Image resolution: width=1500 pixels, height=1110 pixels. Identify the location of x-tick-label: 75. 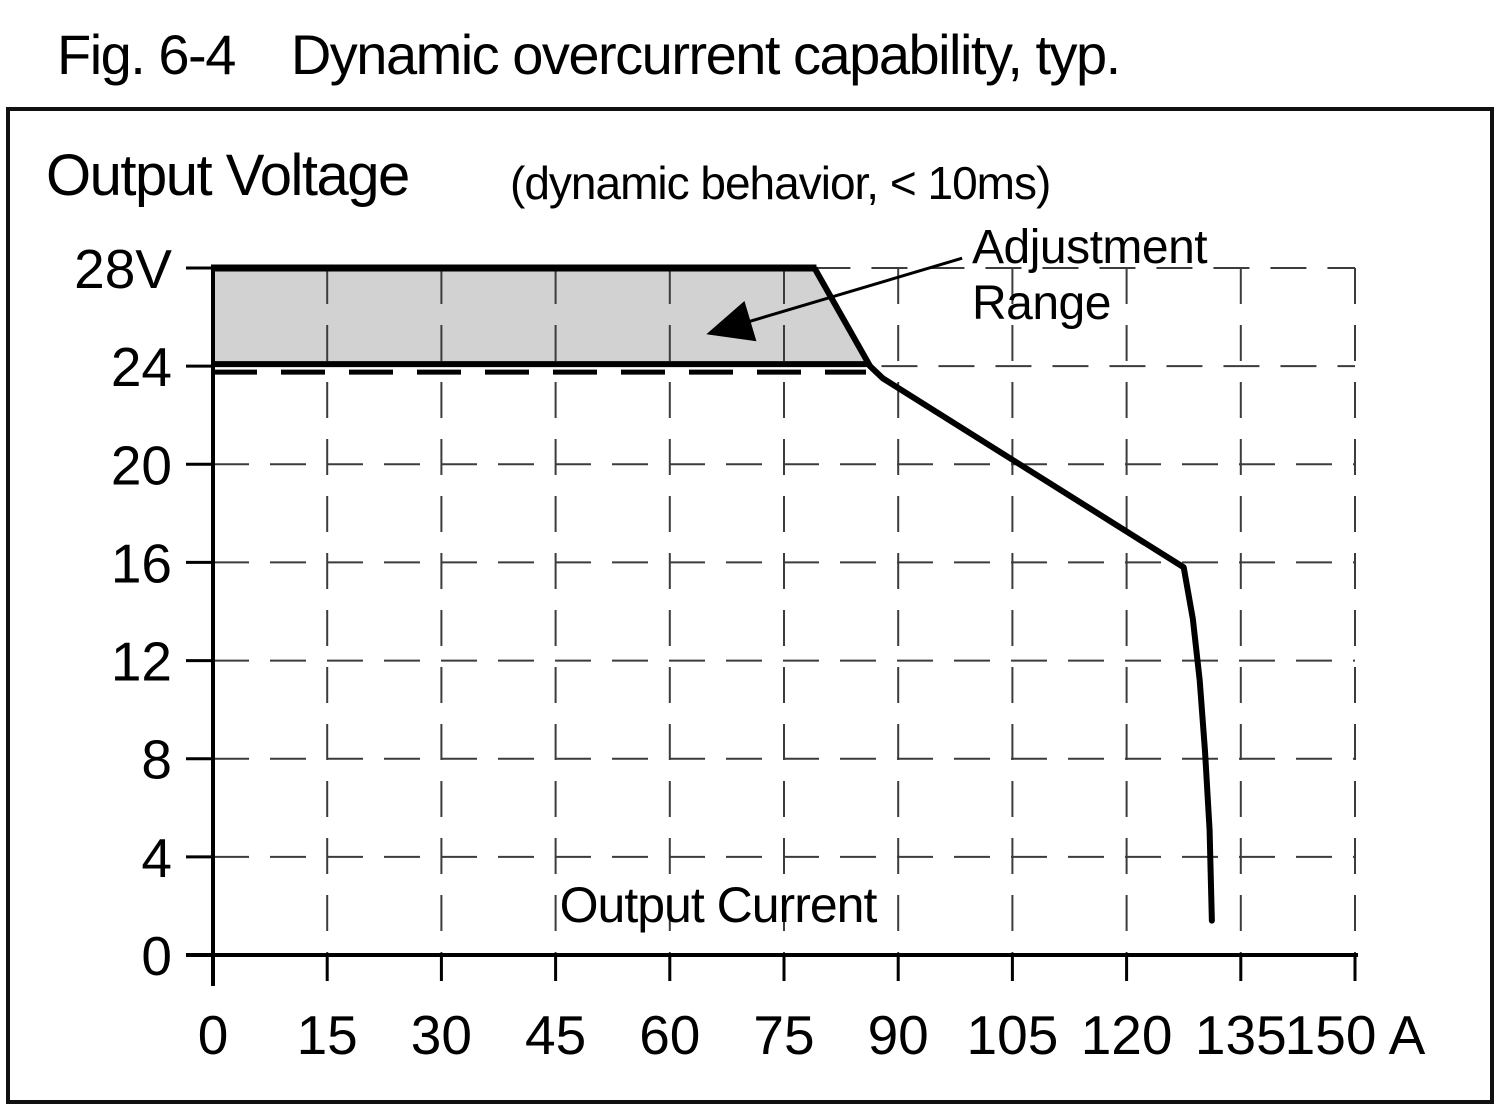
(783, 1035).